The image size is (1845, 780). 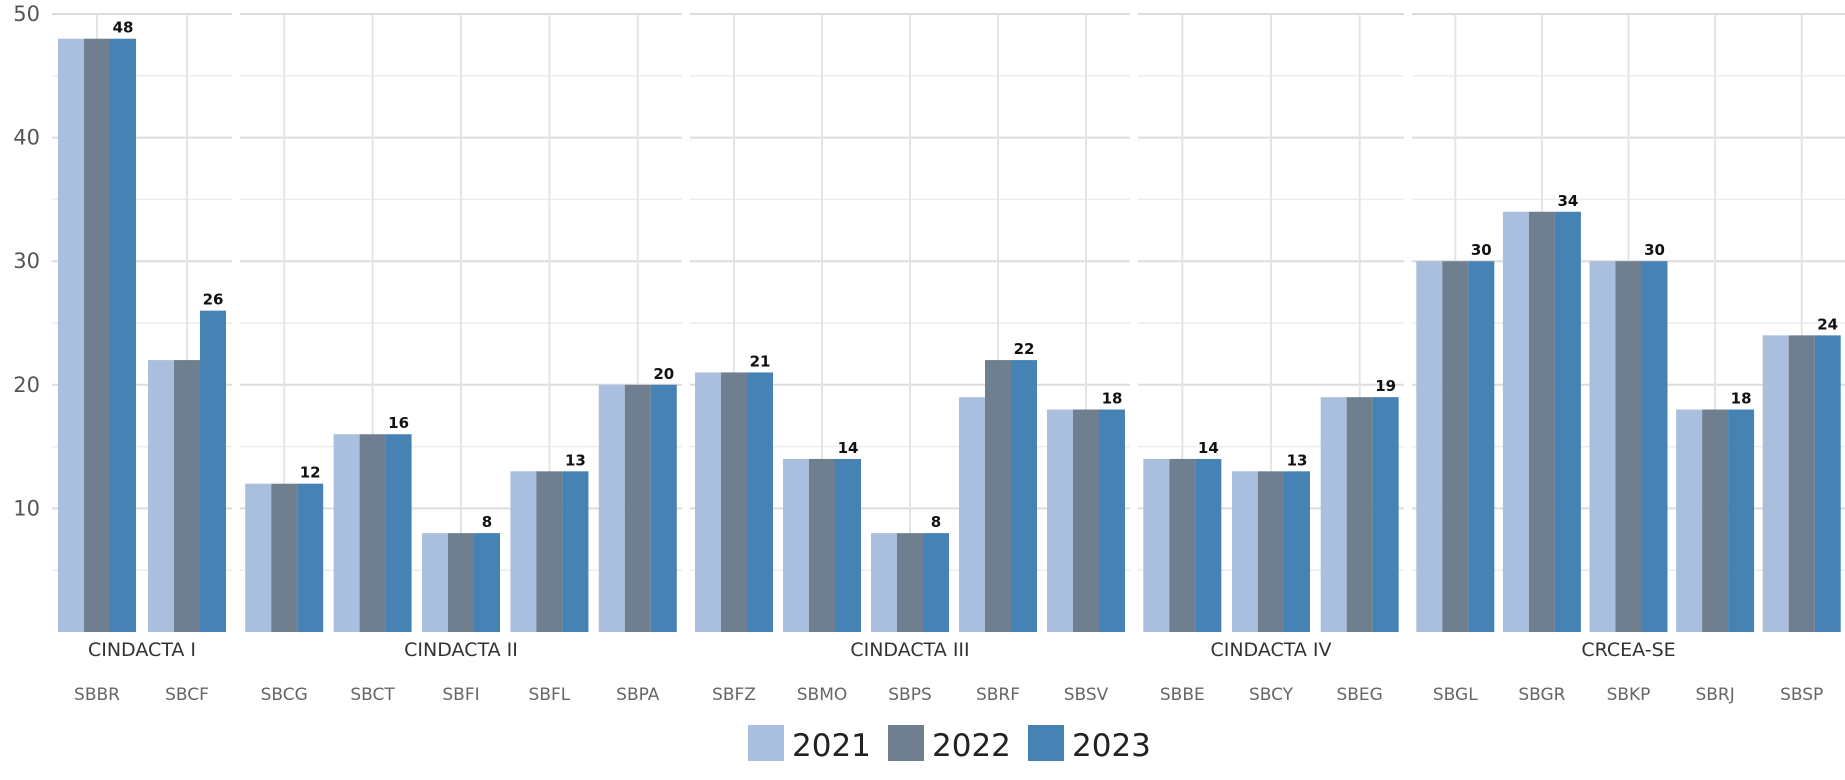 I want to click on y-tick-label: 50, so click(x=26, y=14).